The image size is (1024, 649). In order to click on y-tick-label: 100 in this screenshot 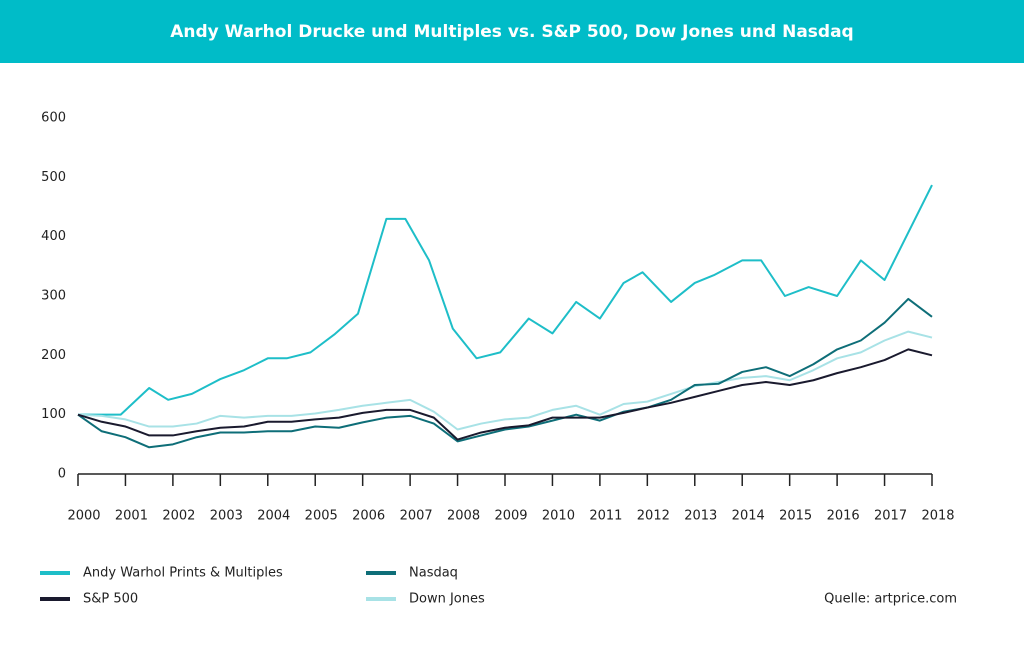, I will do `click(53, 414)`.